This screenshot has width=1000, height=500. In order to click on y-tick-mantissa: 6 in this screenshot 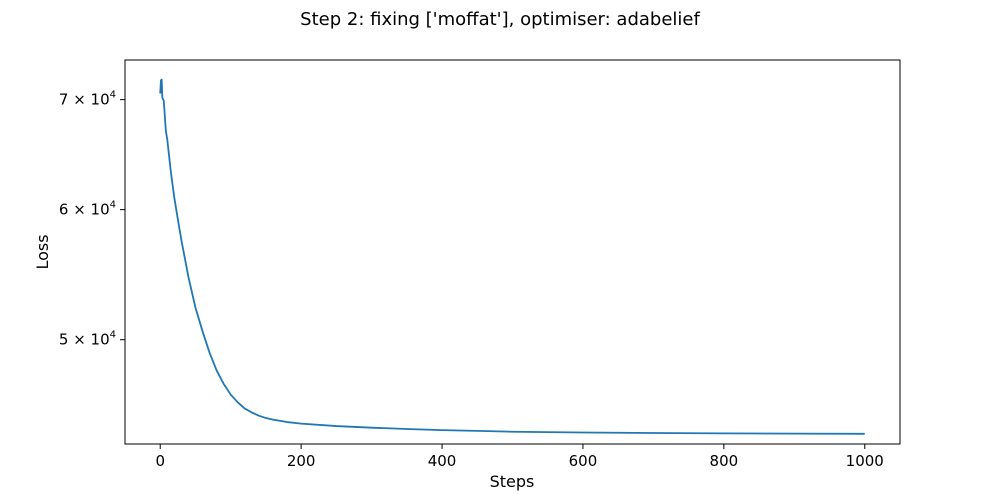, I will do `click(64, 210)`.